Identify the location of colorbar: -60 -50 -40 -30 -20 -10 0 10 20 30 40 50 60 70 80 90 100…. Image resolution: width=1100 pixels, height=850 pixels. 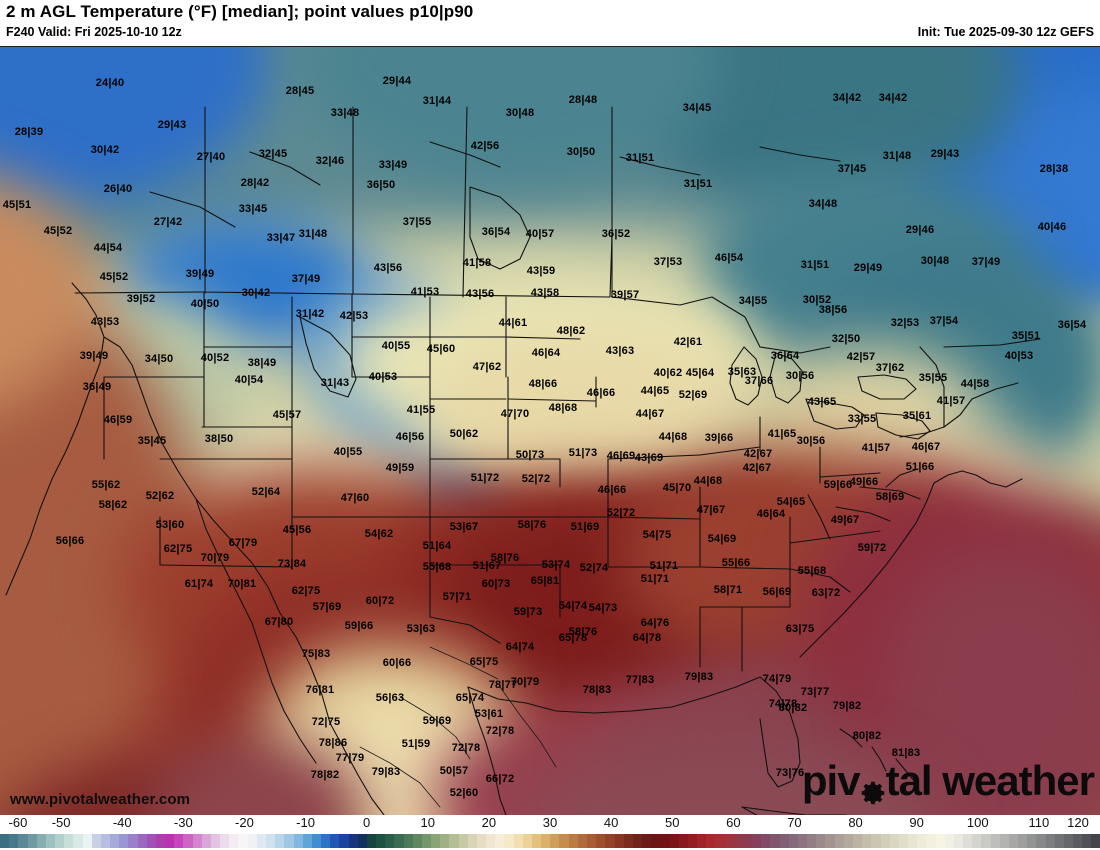
(550, 832).